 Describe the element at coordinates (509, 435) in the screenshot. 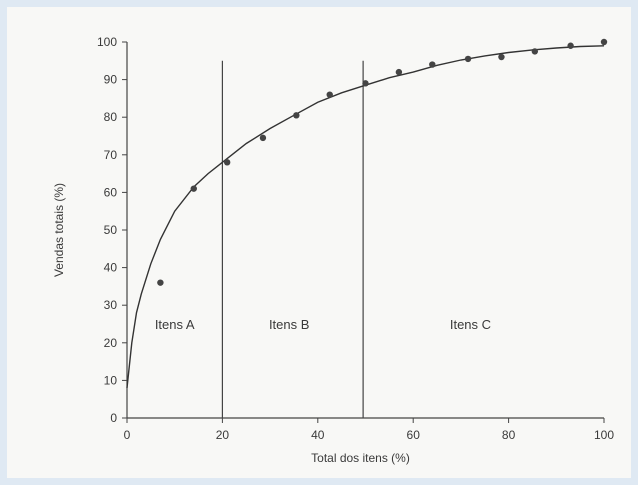

I see `x-tick-label: 80` at that location.